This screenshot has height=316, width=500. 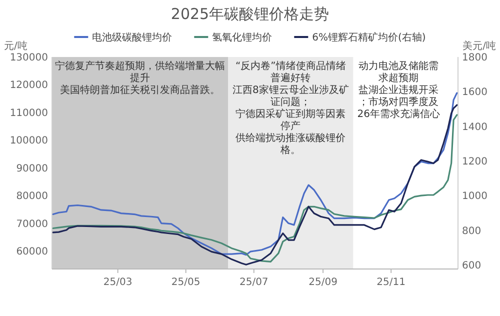 What do you see at coordinates (253, 282) in the screenshot?
I see `x-tick-label: 25/07` at bounding box center [253, 282].